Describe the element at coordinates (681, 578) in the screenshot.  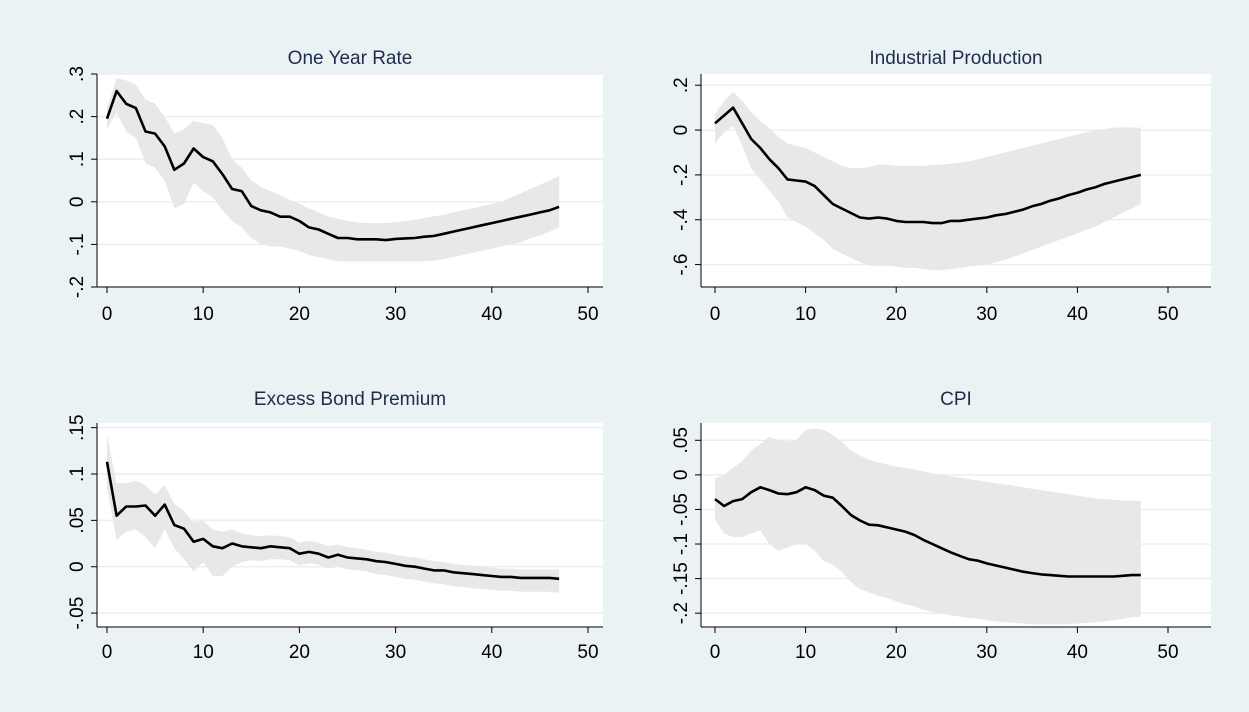
I see `y-tick-label: -.15` at that location.